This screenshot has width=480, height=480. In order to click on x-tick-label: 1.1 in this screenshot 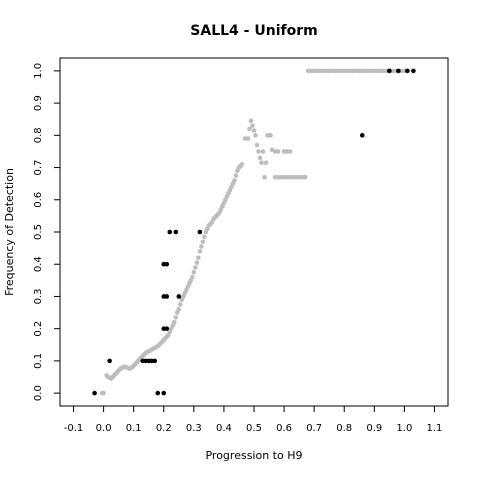, I will do `click(435, 428)`.